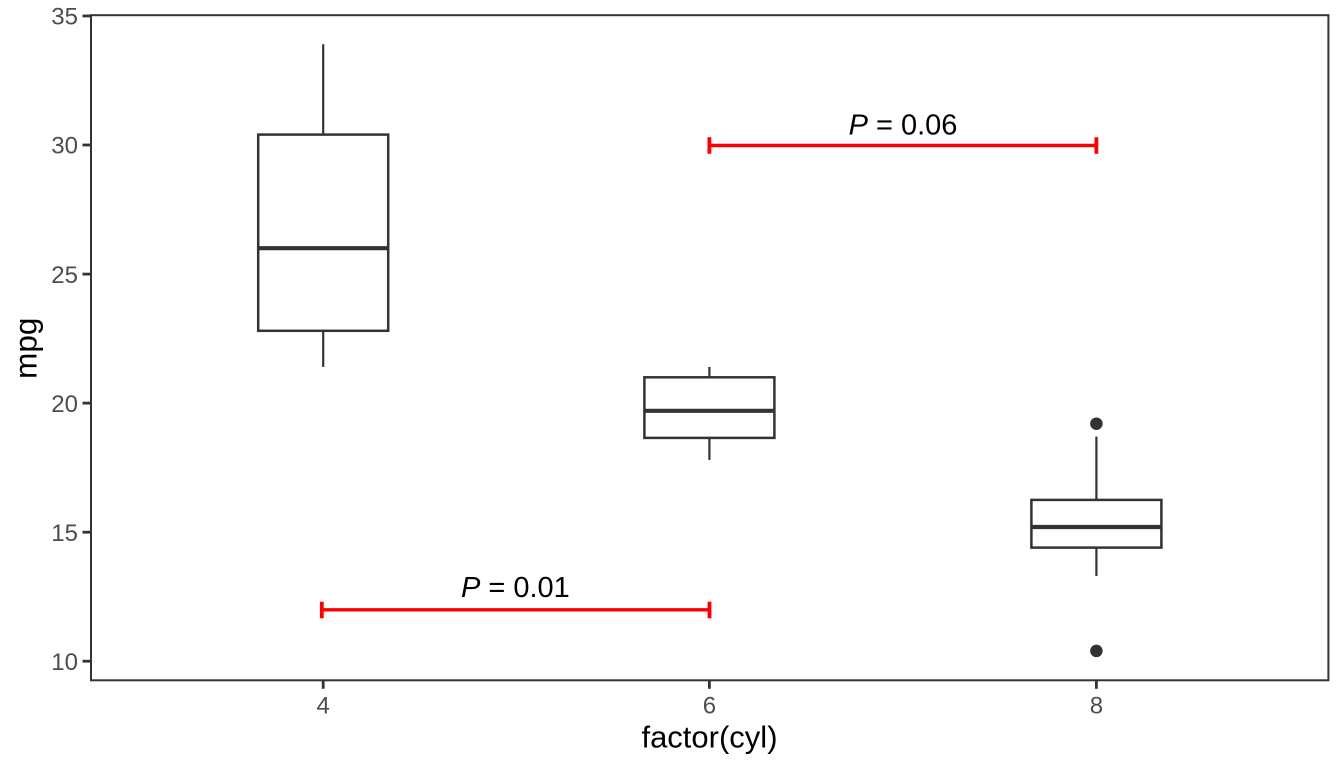  Describe the element at coordinates (64, 662) in the screenshot. I see `svg-text: 10` at that location.